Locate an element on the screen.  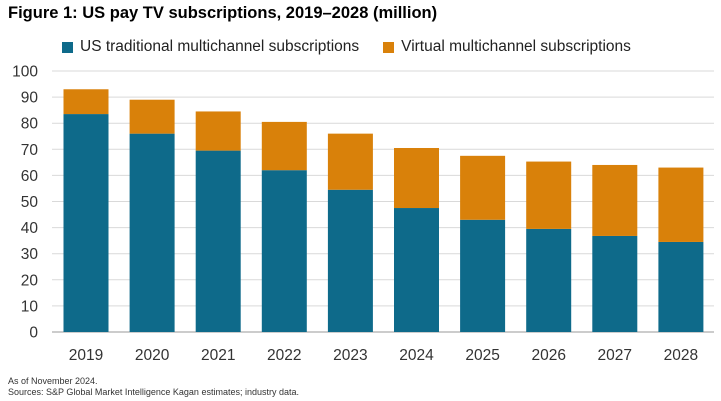
y-axis-ticks: 0 10 20 30 40 50 60 70 80 90 100 is located at coordinates (25, 203).